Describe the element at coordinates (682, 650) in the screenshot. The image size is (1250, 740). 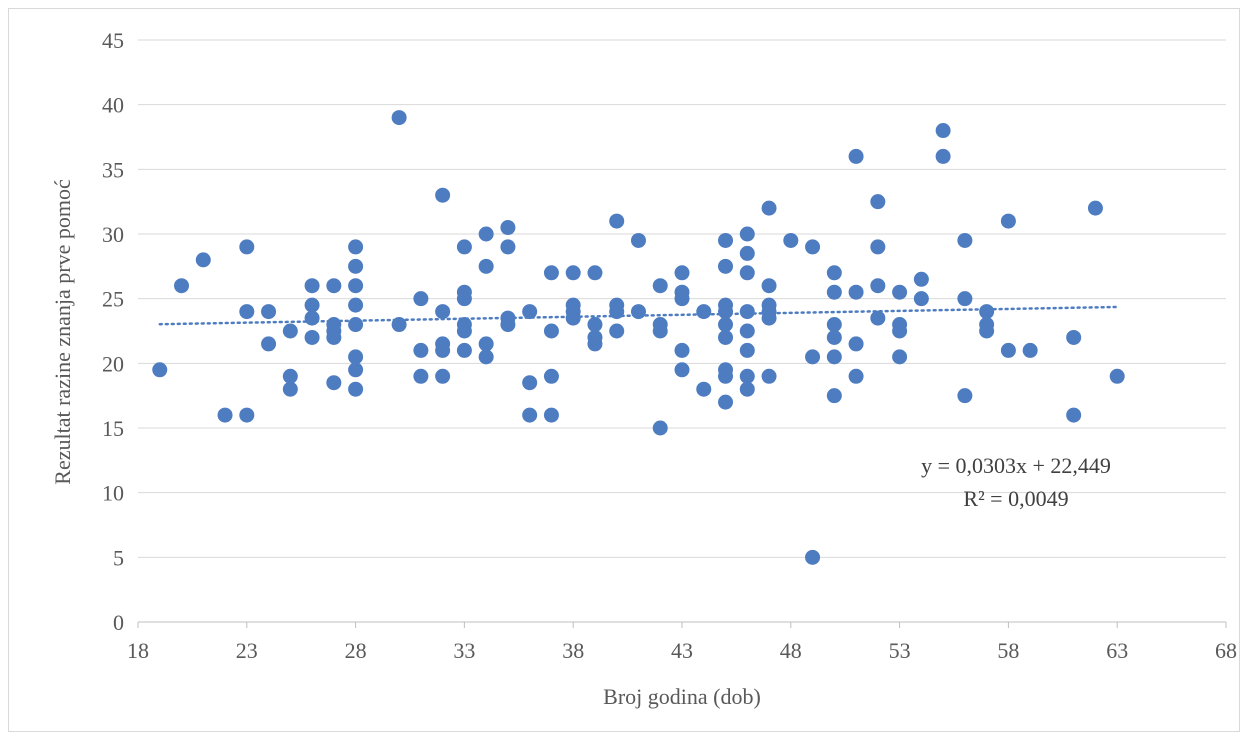
I see `x-tick-label-43: 43` at that location.